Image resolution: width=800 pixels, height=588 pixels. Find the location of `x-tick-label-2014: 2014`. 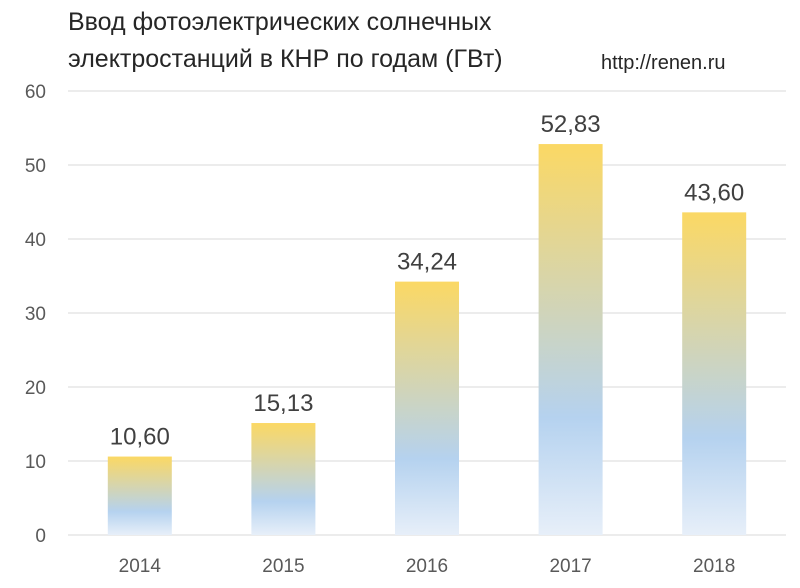

x-tick-label-2014: 2014 is located at coordinates (140, 566).